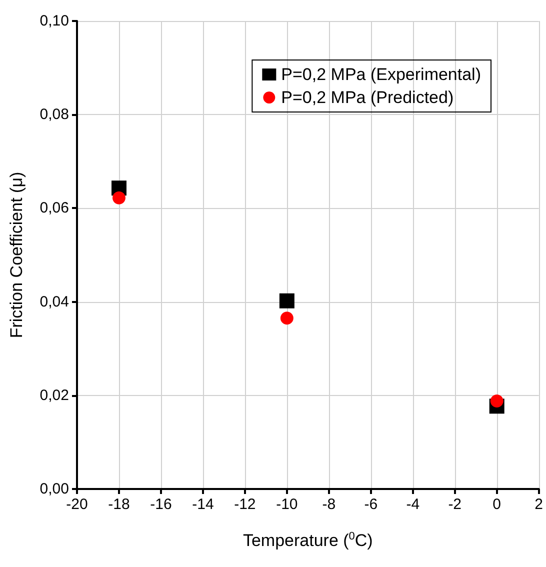  Describe the element at coordinates (54, 208) in the screenshot. I see `y-tick-label: 0,06` at that location.